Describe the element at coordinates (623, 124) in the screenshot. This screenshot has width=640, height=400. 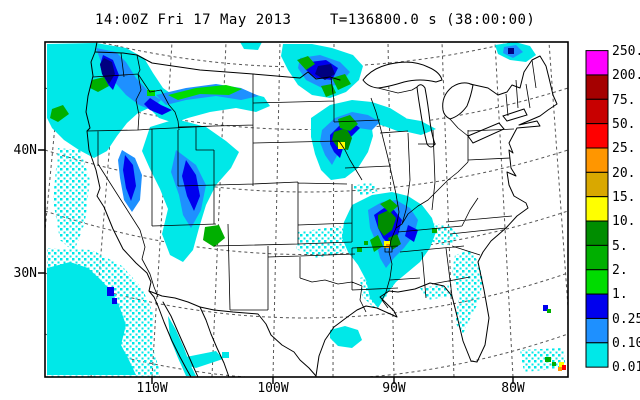
I see `colorbar-label: 50.` at that location.